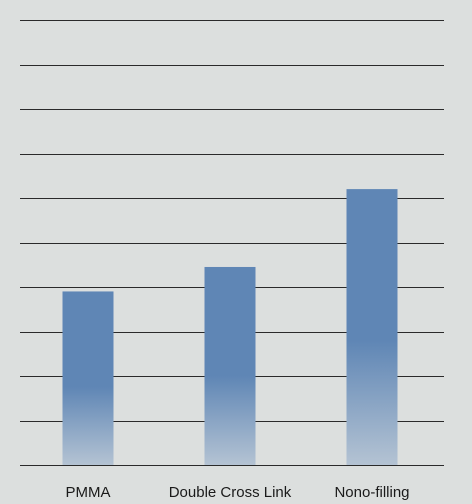 The height and width of the screenshot is (504, 472). I want to click on category-labels: PMMA Double Cross Link Nono-filling, so click(238, 492).